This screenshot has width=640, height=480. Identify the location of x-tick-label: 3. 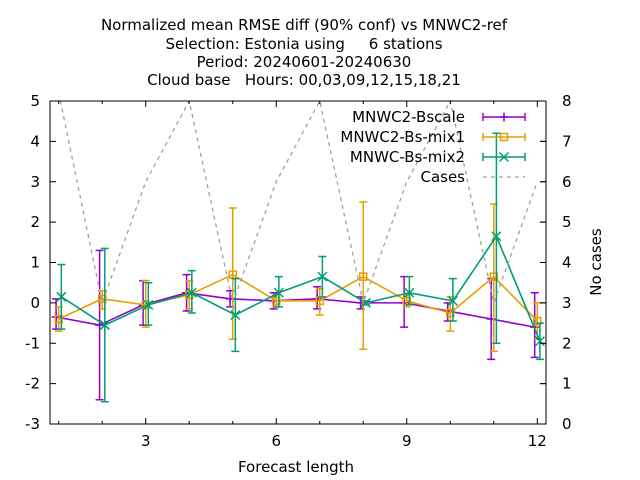
(146, 441).